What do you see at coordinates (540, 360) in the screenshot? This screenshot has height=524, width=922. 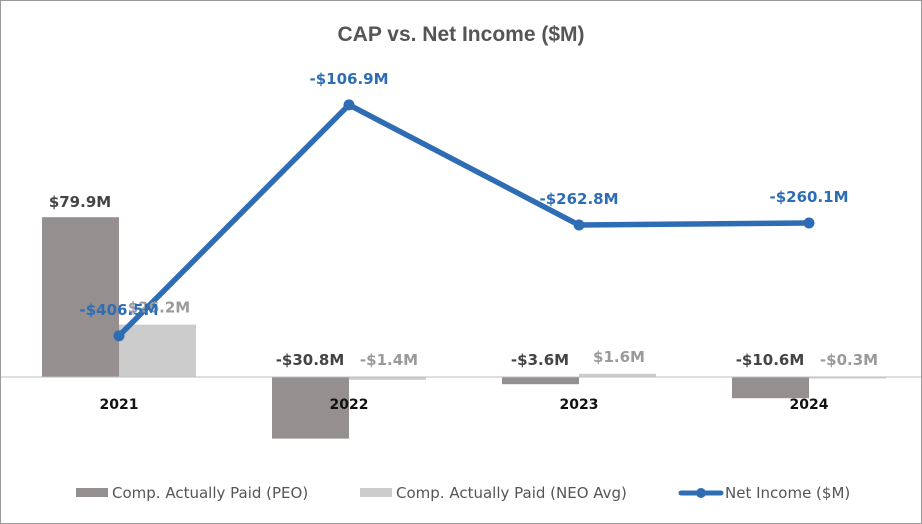 I see `data-label-peo-2023: -$3.6M` at bounding box center [540, 360].